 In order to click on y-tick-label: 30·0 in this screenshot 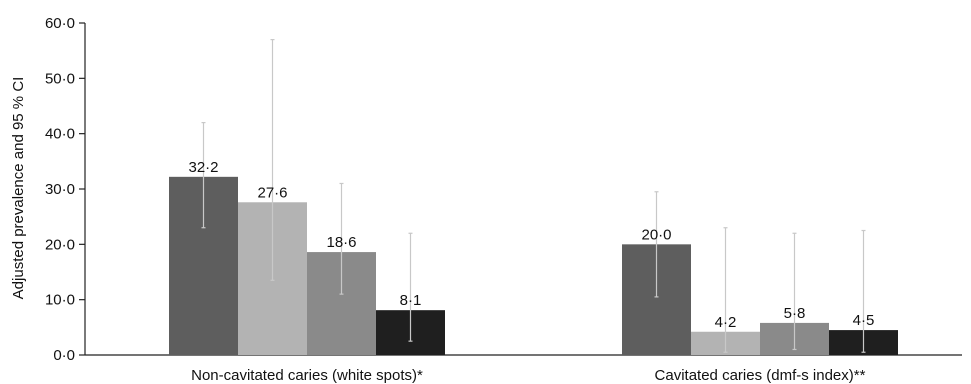, I will do `click(60, 189)`.